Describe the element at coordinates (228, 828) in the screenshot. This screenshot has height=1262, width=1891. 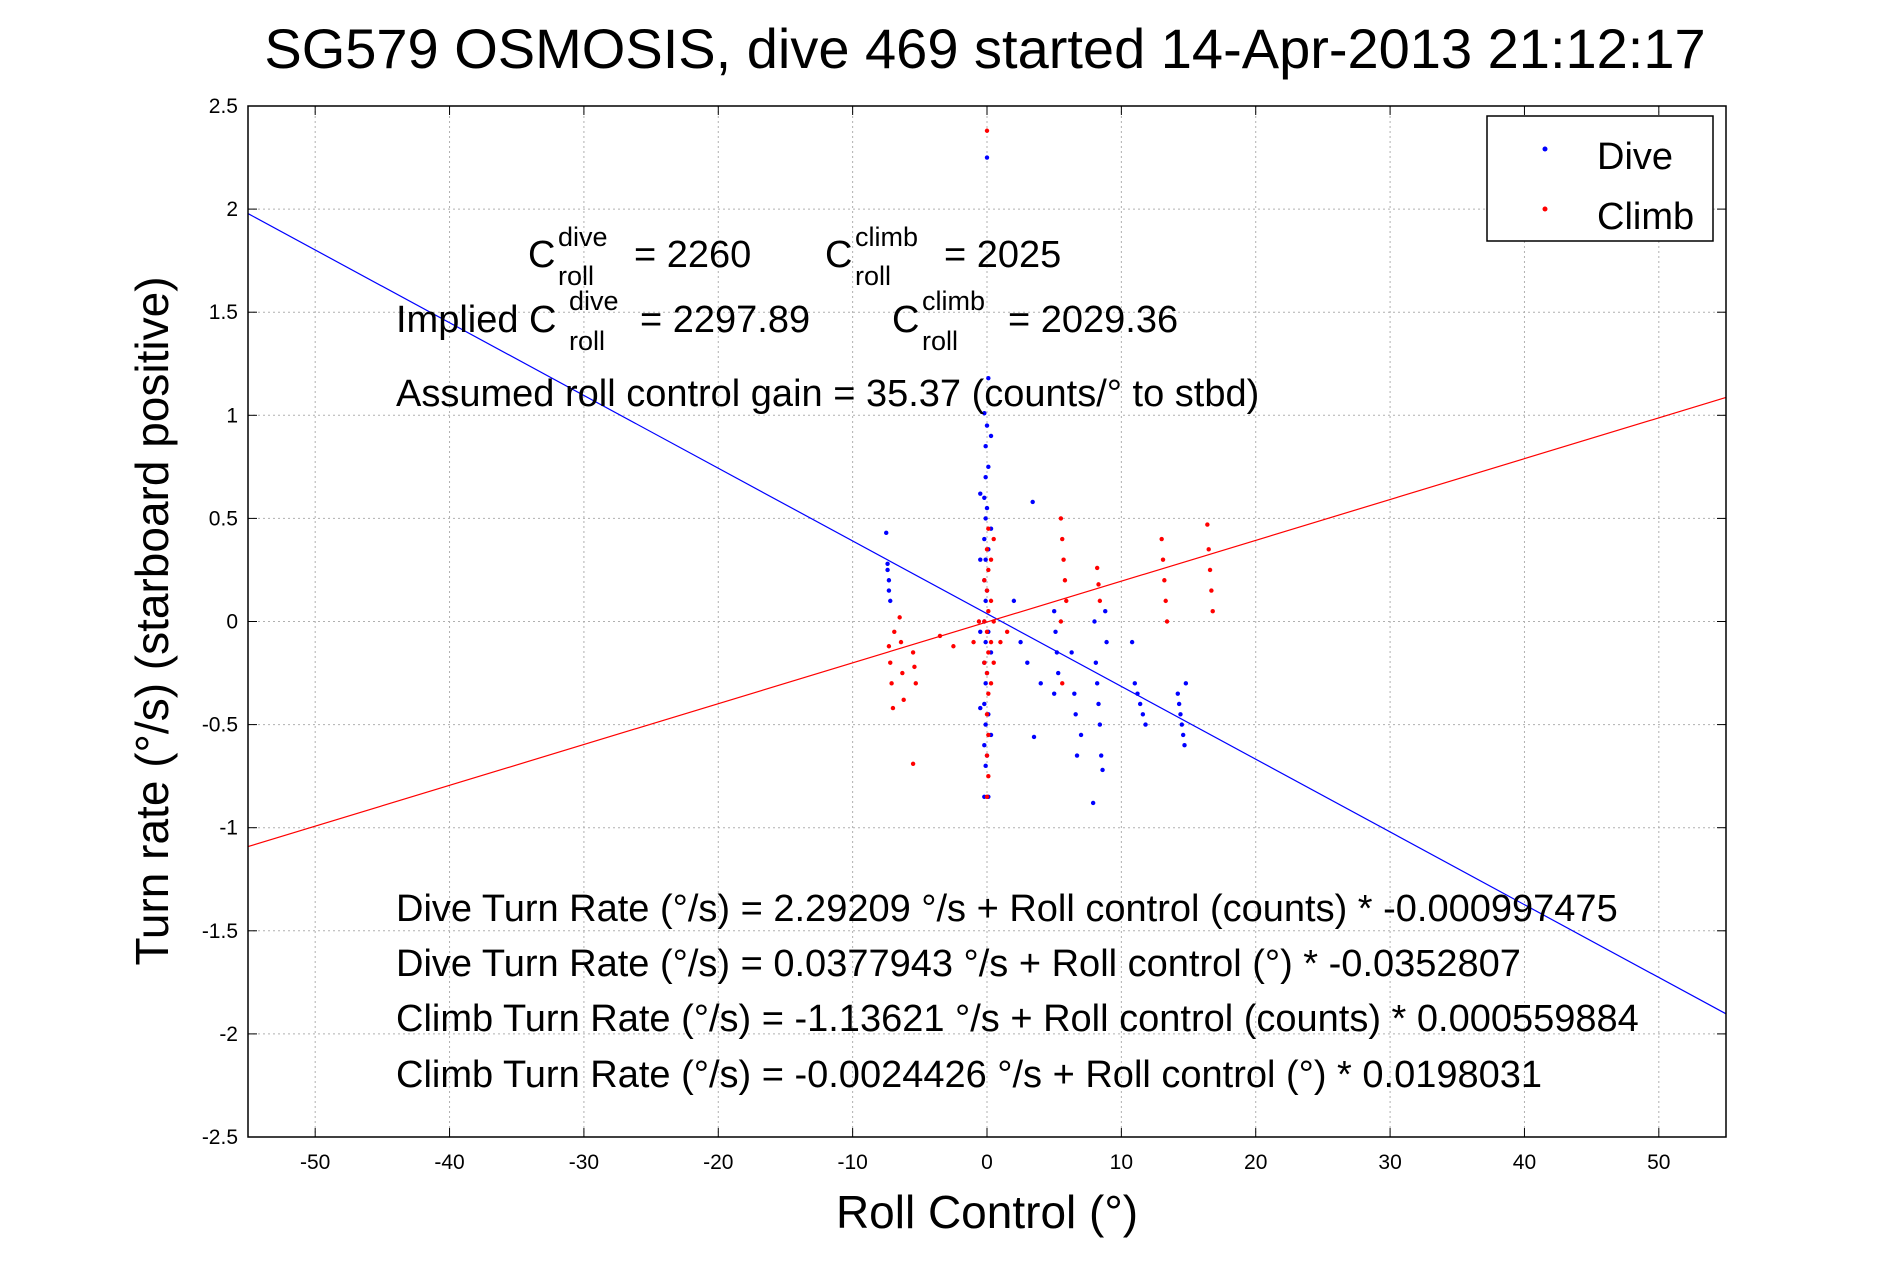
I see `y-tick-label: -1` at that location.